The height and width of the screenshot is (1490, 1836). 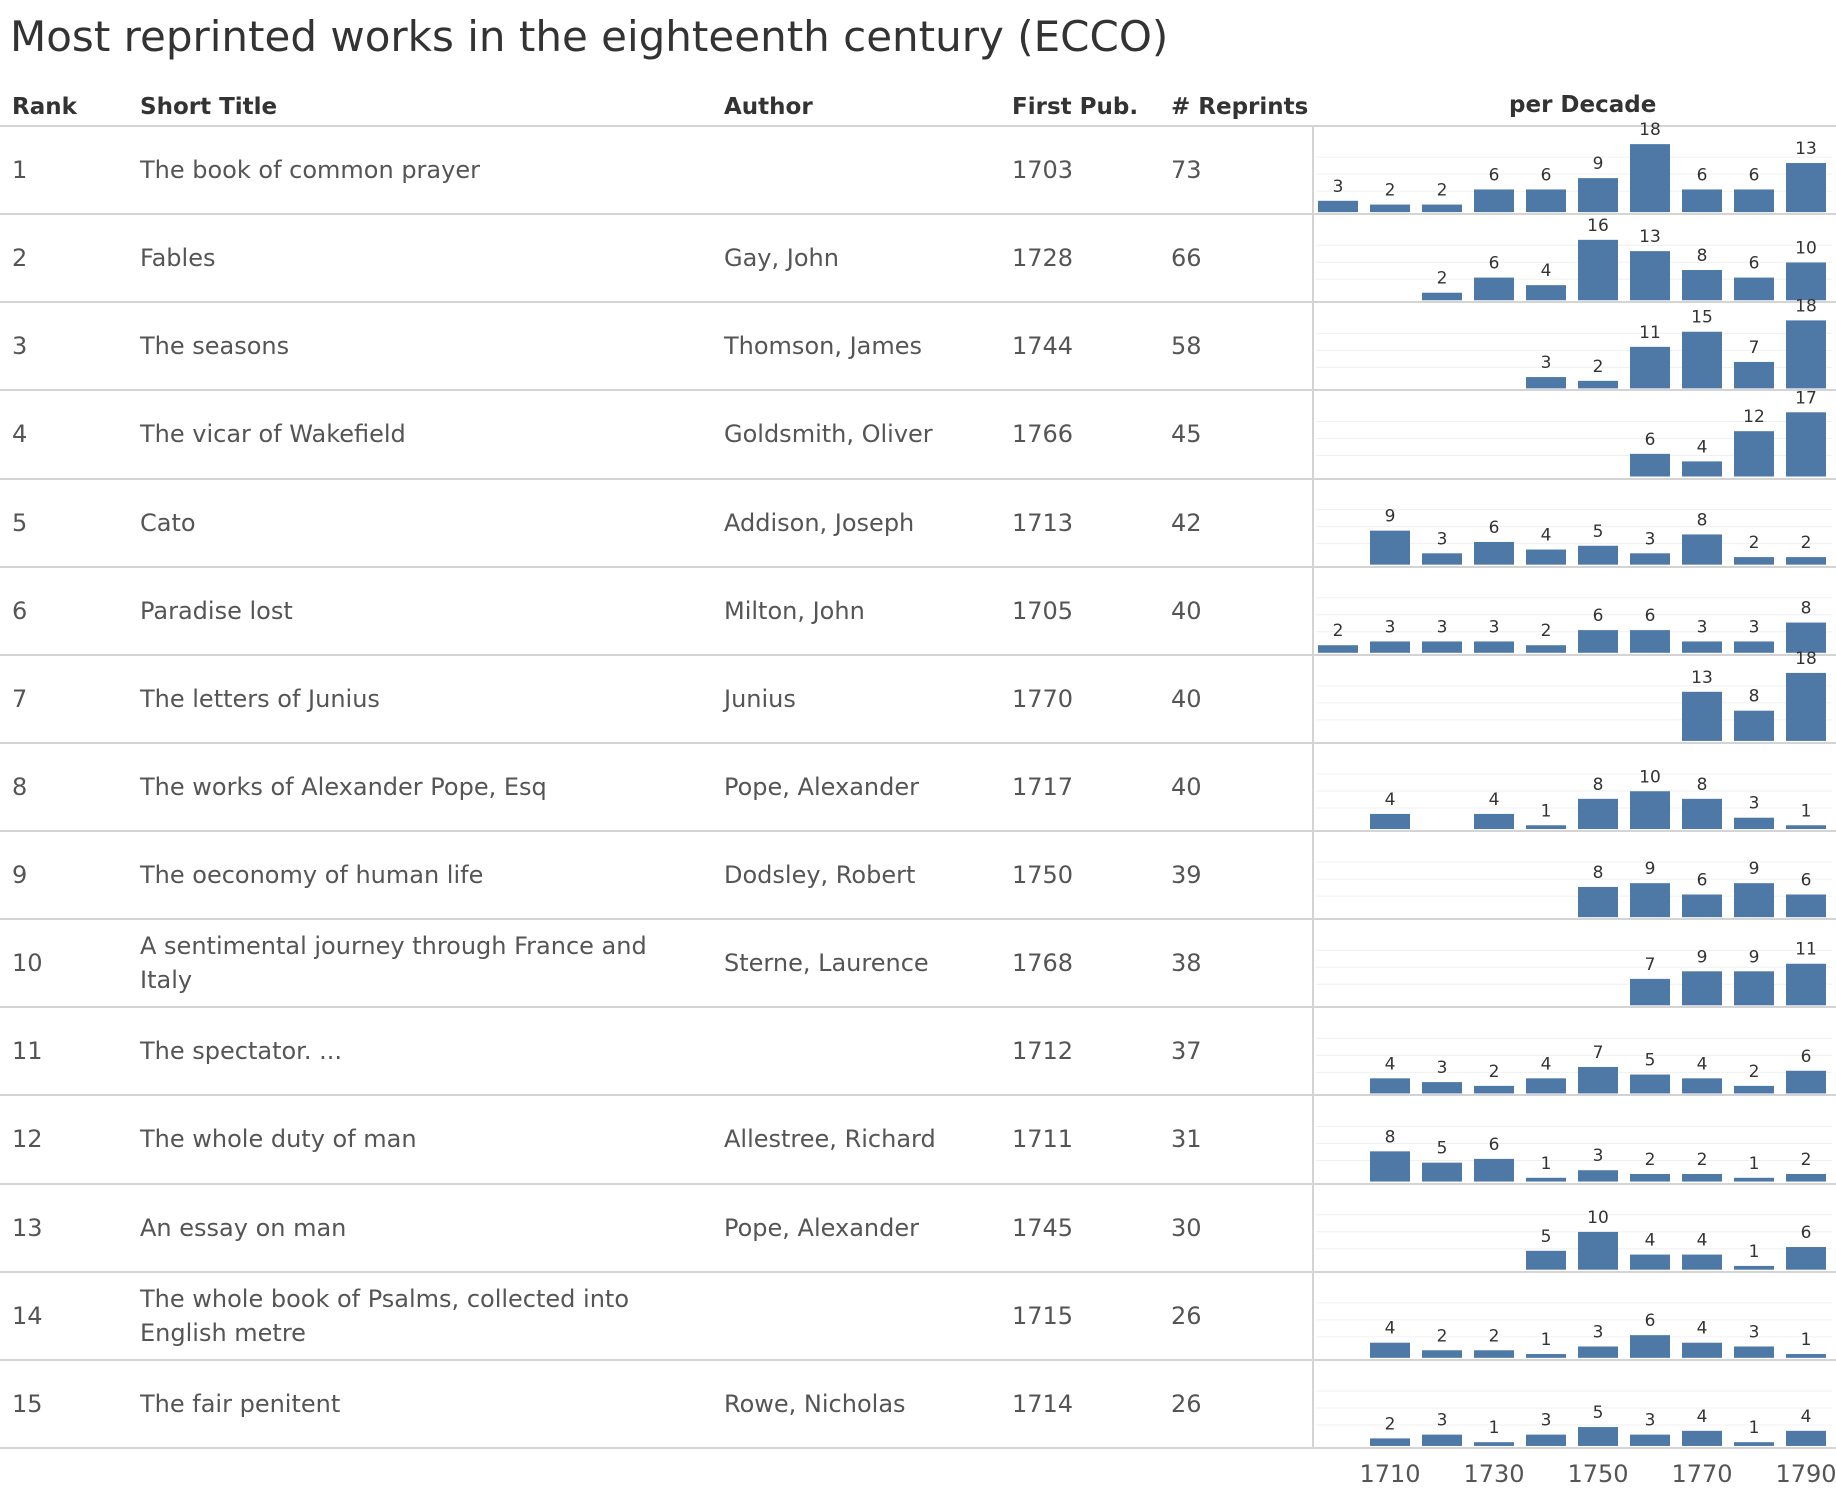 What do you see at coordinates (27, 1139) in the screenshot?
I see `cell-rank: 12` at bounding box center [27, 1139].